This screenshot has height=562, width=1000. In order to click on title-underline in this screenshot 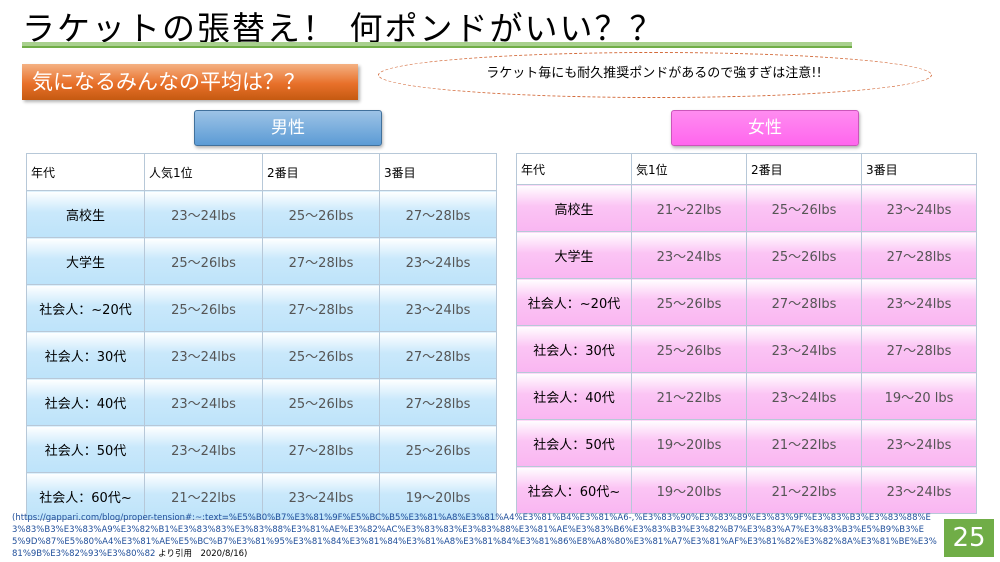, I will do `click(437, 44)`.